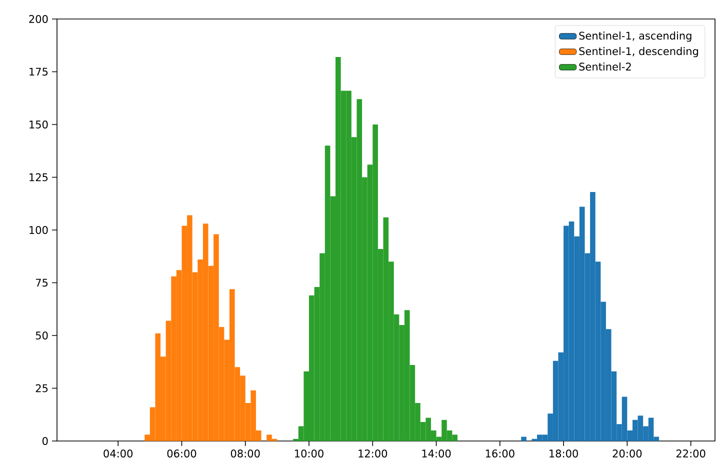 This screenshot has width=717, height=471. What do you see at coordinates (436, 454) in the screenshot?
I see `x-tick-label: 14:00` at bounding box center [436, 454].